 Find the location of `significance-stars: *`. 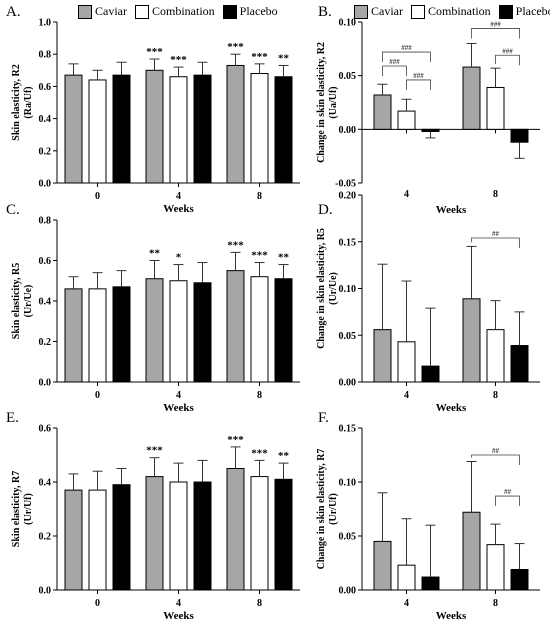

significance-stars: * is located at coordinates (179, 258).